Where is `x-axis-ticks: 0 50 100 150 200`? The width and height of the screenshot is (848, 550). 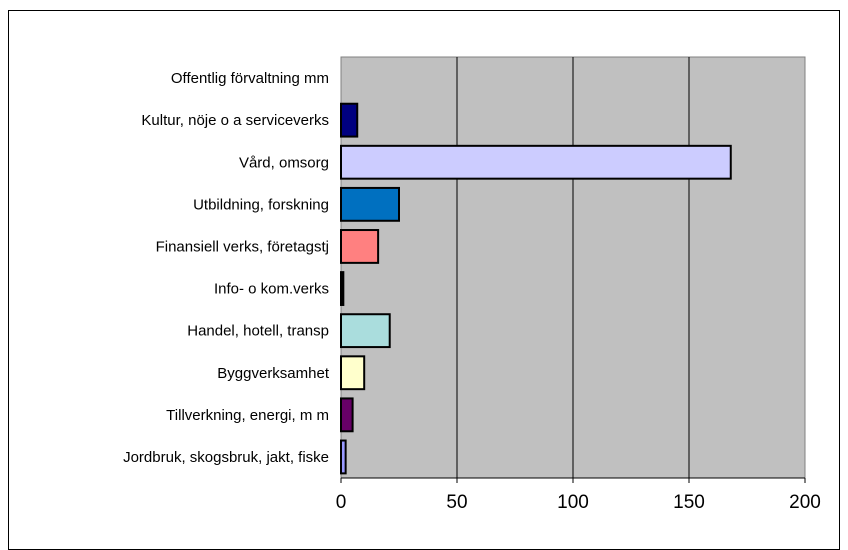 x-axis-ticks: 0 50 100 150 200 is located at coordinates (578, 495).